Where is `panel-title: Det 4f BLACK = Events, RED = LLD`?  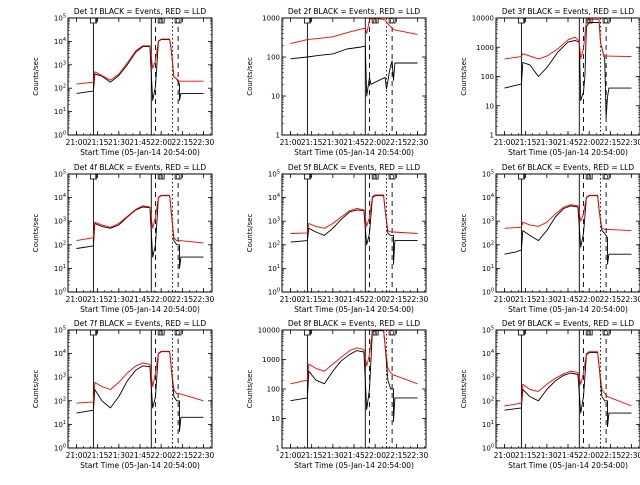
panel-title: Det 4f BLACK = Events, RED = LLD is located at coordinates (140, 167).